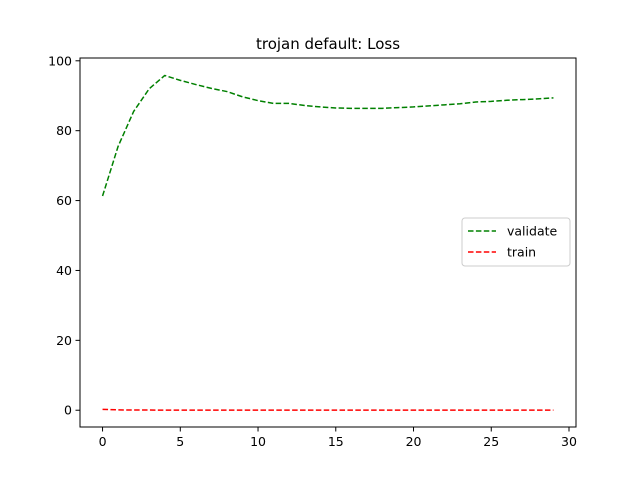  I want to click on legend: validate train, so click(516, 242).